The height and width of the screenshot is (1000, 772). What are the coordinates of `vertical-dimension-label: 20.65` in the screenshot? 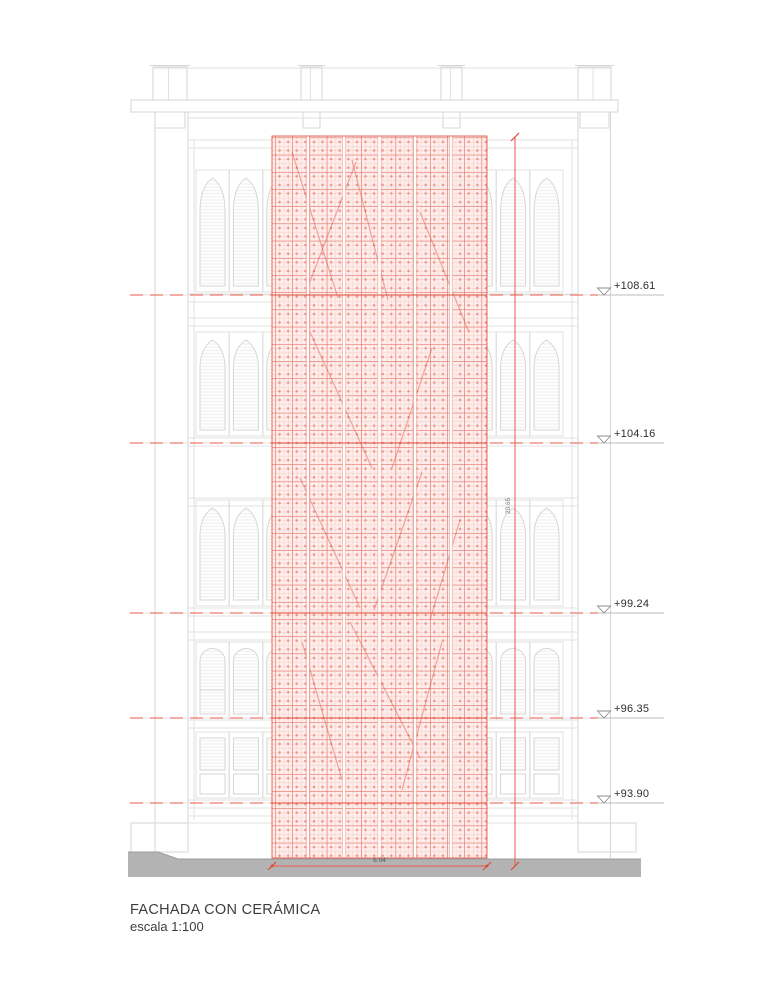 It's located at (508, 505).